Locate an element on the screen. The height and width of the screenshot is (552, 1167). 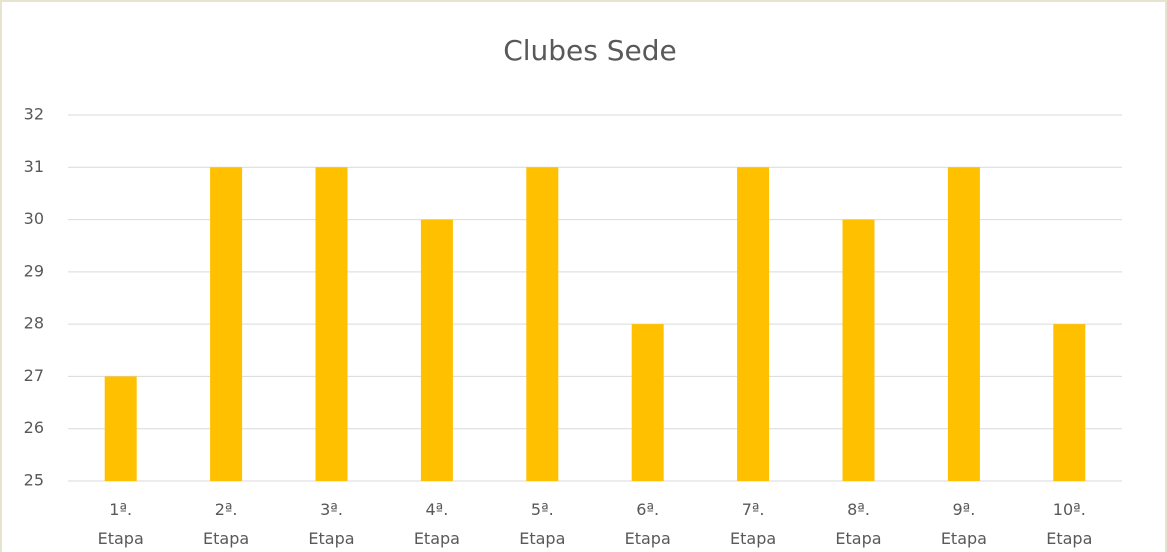
y-tick-label: 30 is located at coordinates (34, 218).